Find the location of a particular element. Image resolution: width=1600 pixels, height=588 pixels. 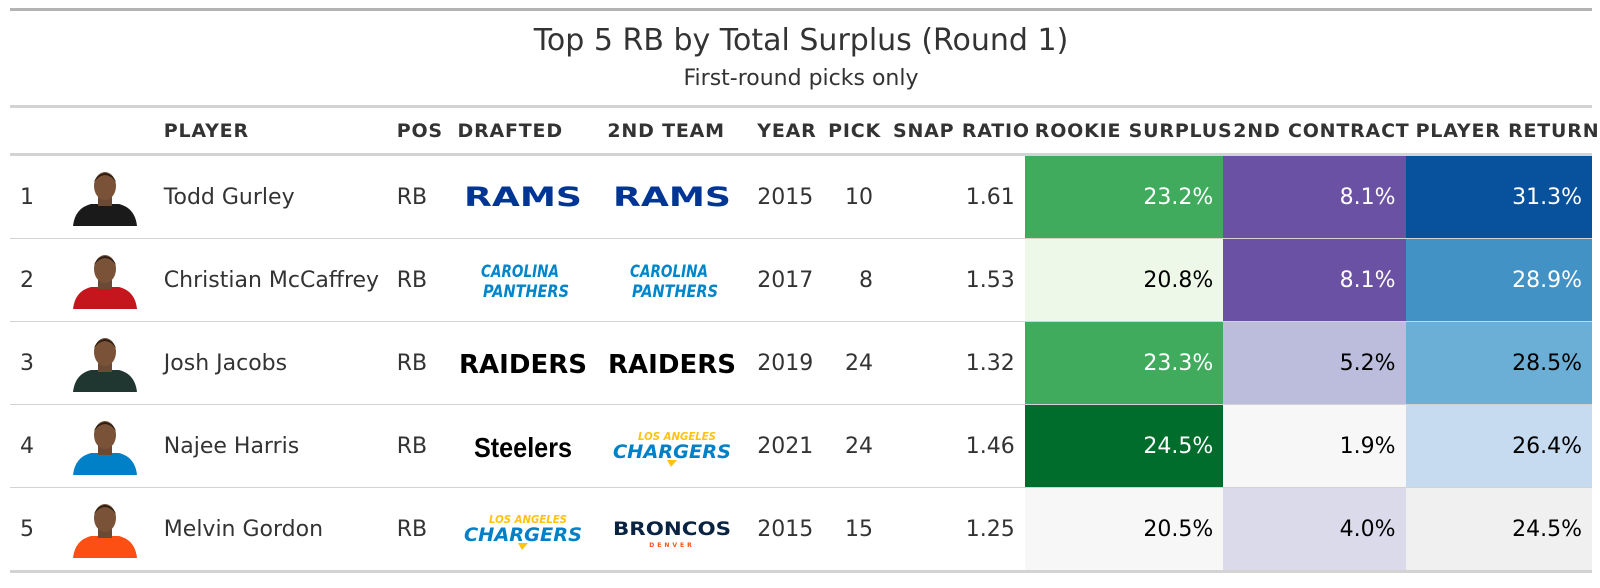

second-contract-cell: 4.0% is located at coordinates (1314, 530).